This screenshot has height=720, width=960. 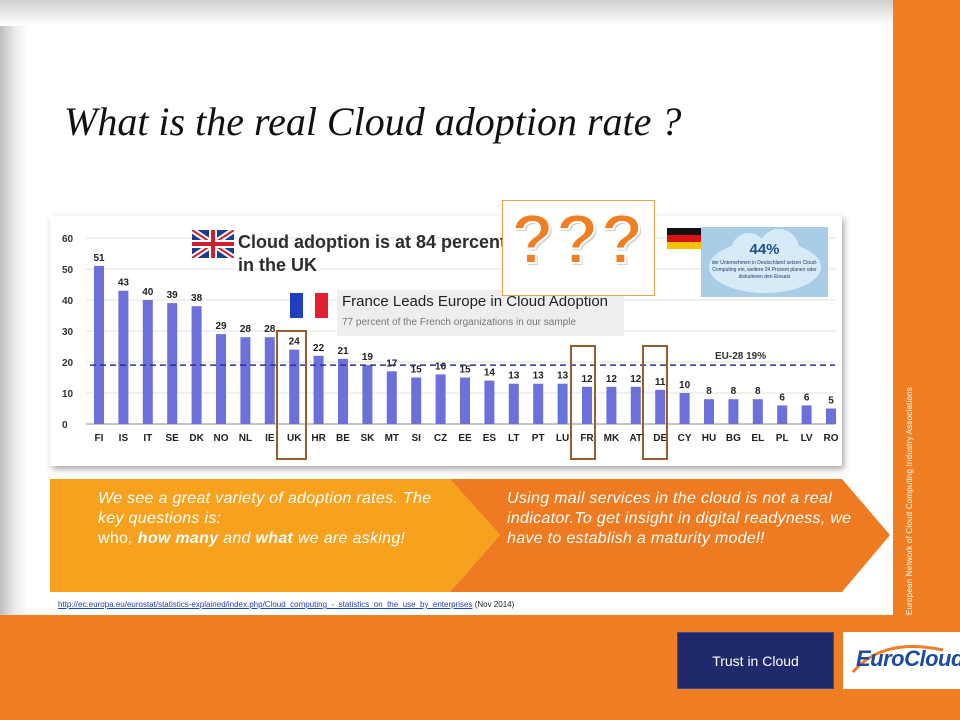 I want to click on category-label: BE, so click(x=343, y=438).